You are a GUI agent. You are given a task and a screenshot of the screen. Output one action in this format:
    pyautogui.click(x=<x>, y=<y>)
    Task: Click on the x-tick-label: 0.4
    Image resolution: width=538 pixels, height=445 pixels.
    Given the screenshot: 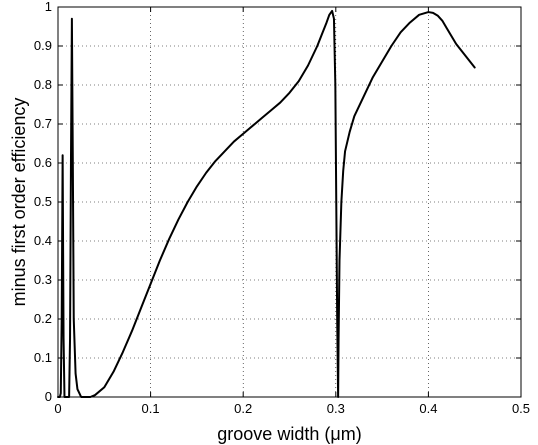 What is the action you would take?
    pyautogui.click(x=428, y=408)
    